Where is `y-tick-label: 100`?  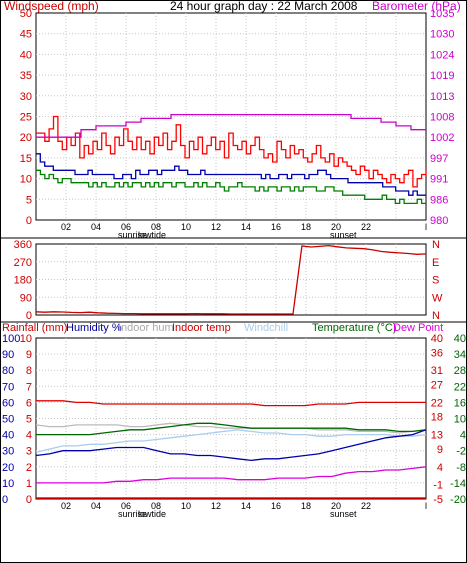
y-tick-label: 100 is located at coordinates (11, 339).